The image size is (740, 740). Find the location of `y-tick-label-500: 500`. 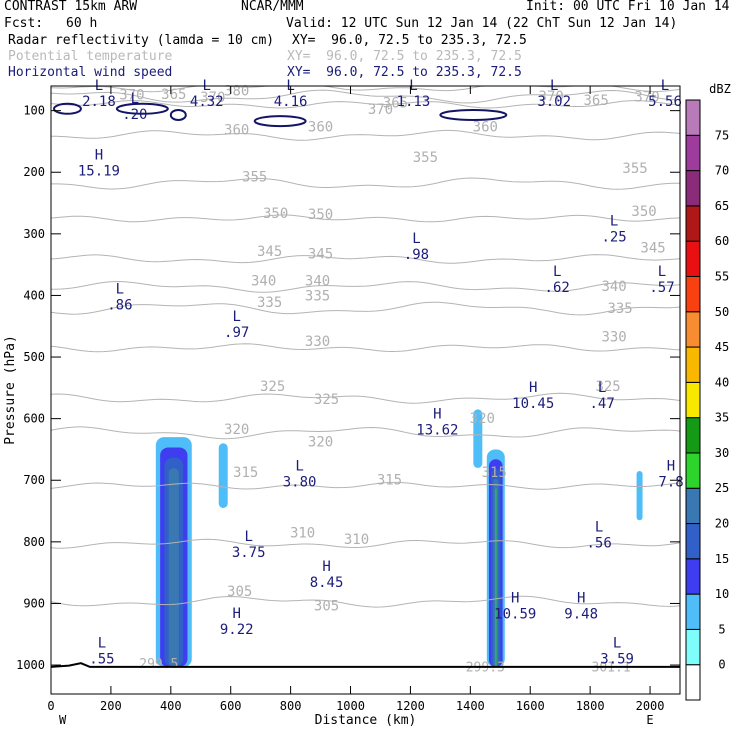

y-tick-label-500: 500 is located at coordinates (34, 357).